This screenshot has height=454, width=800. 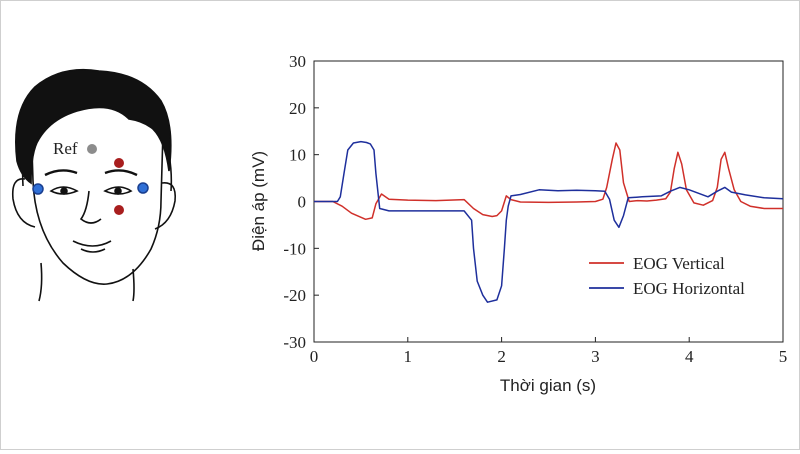 I want to click on neck-outline-right, so click(x=133, y=285).